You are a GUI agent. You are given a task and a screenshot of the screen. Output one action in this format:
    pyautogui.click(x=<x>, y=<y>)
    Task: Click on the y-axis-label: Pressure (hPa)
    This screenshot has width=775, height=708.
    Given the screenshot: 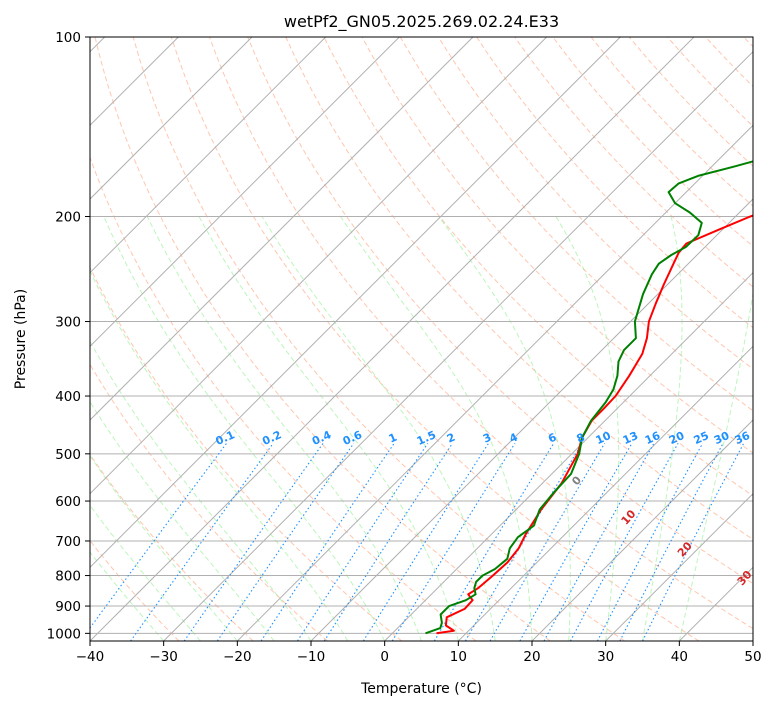 What is the action you would take?
    pyautogui.click(x=21, y=339)
    